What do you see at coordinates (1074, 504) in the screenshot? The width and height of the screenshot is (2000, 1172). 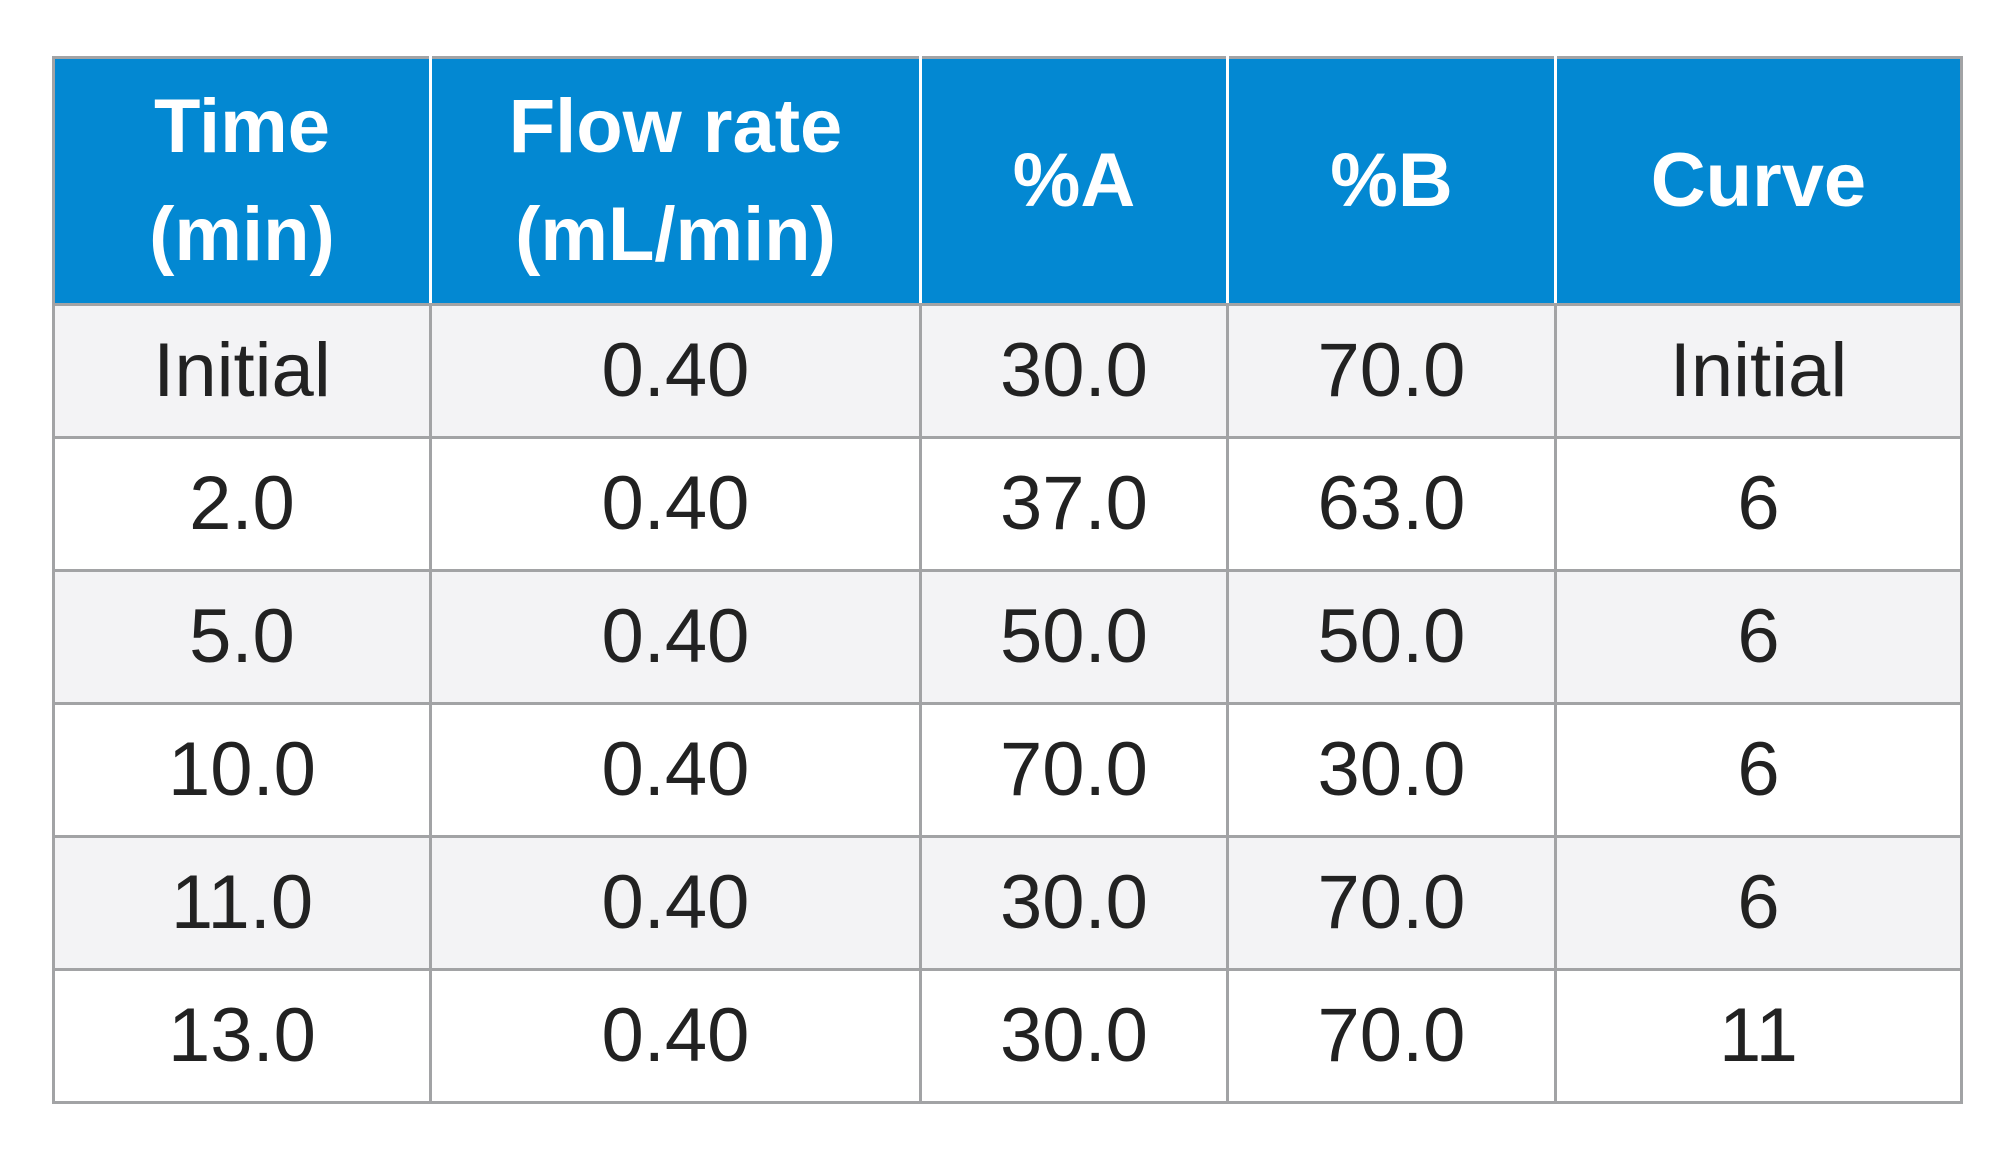 I see `cell-percent-a: 37.0` at bounding box center [1074, 504].